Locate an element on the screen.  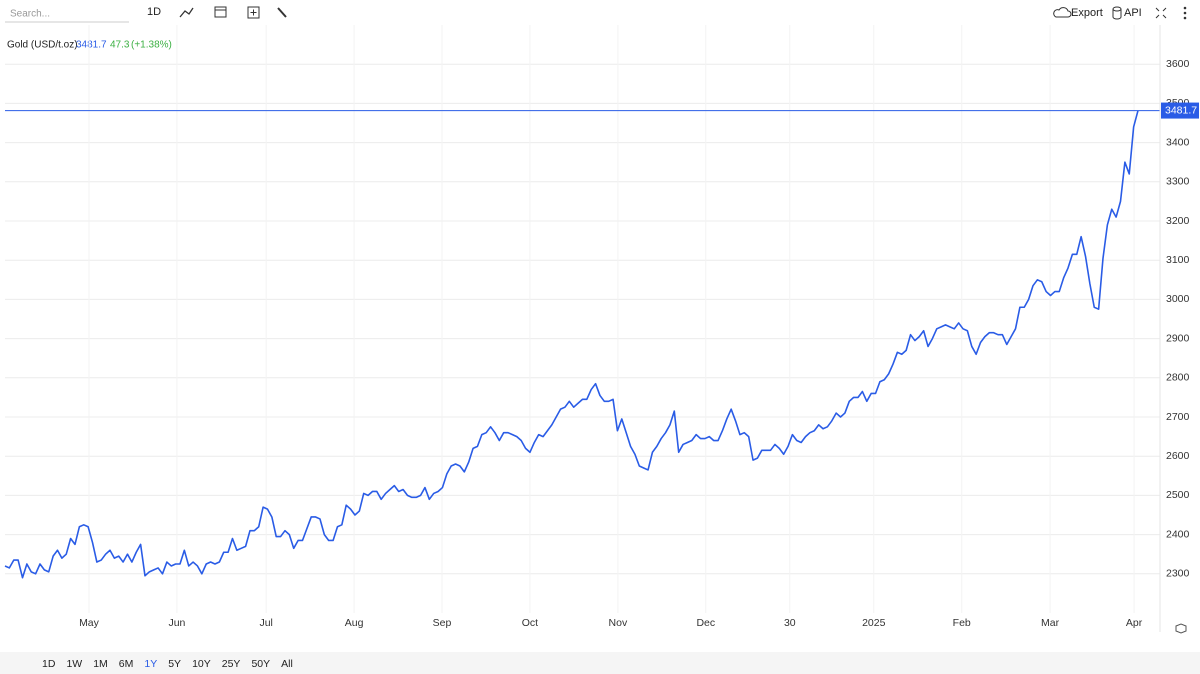
search-box is located at coordinates (67, 13).